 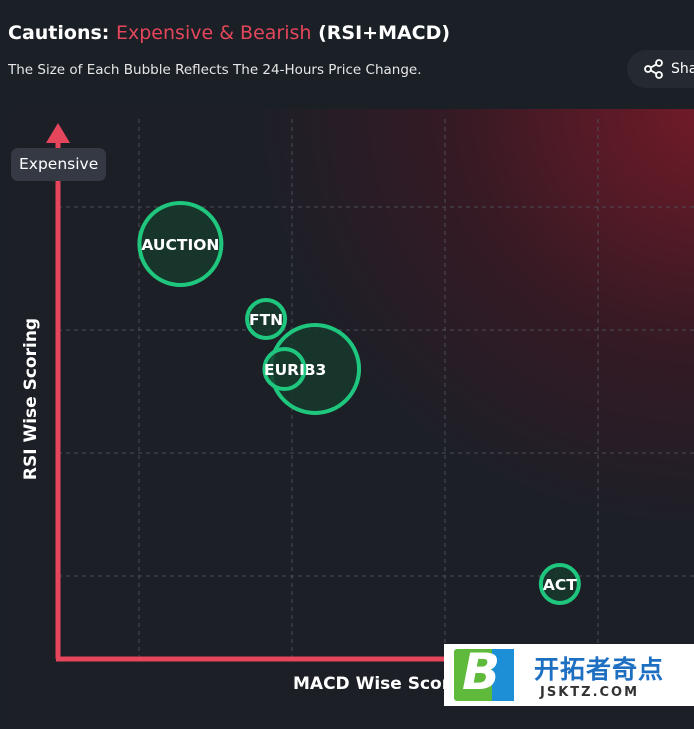 I want to click on bubble-euri: EURI, so click(x=284, y=369).